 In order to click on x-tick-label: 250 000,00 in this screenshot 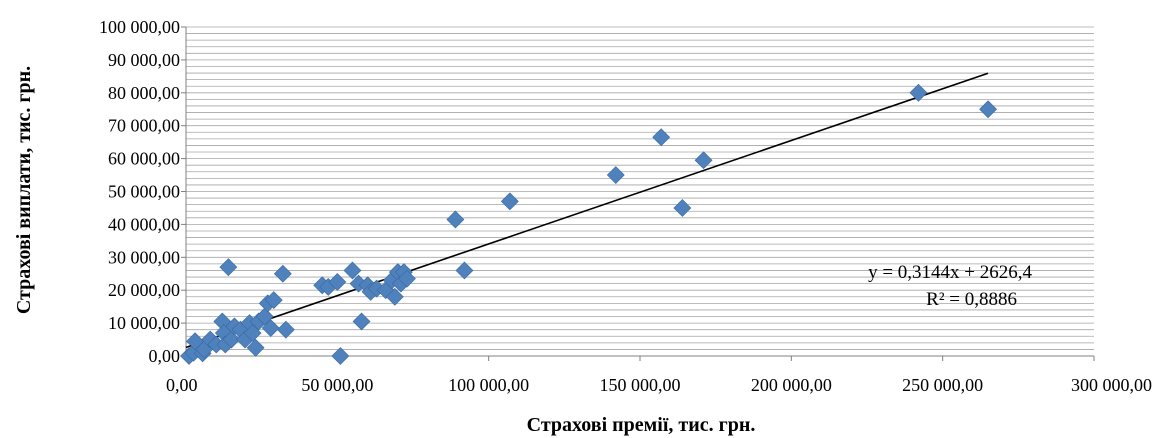, I will do `click(942, 385)`.